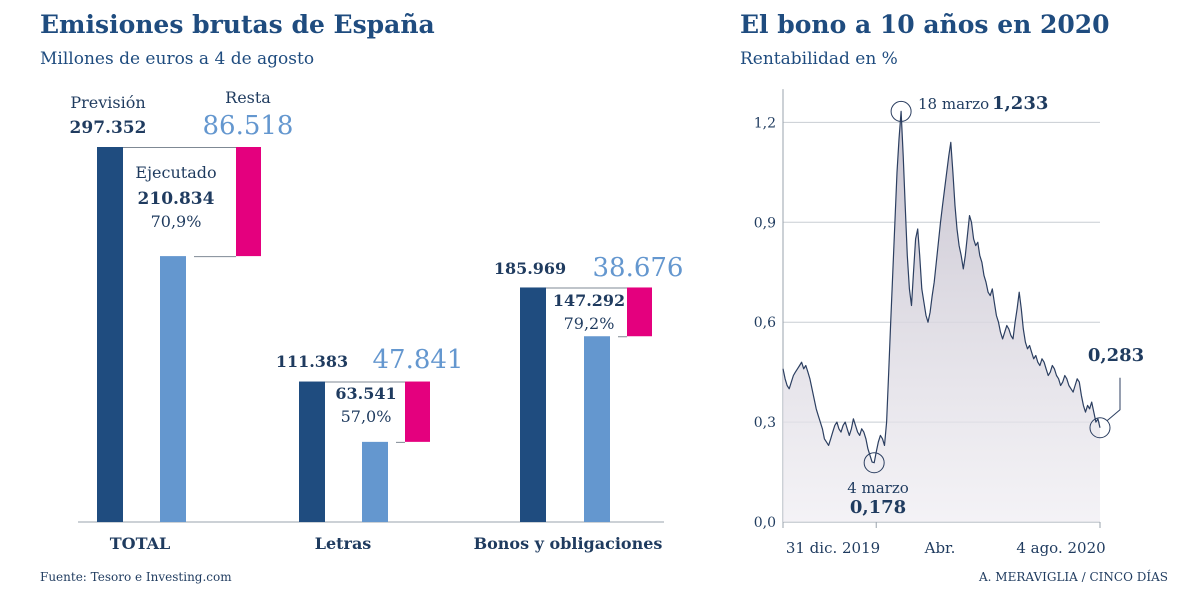  I want to click on ejecutado-value-1: 63.541, so click(365, 393).